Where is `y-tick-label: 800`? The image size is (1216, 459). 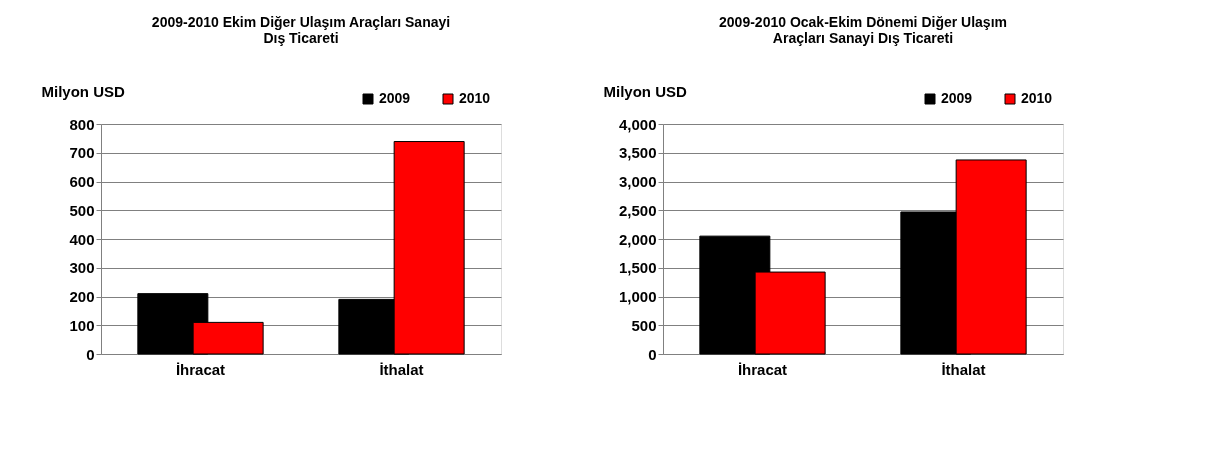
y-tick-label: 800 is located at coordinates (82, 124).